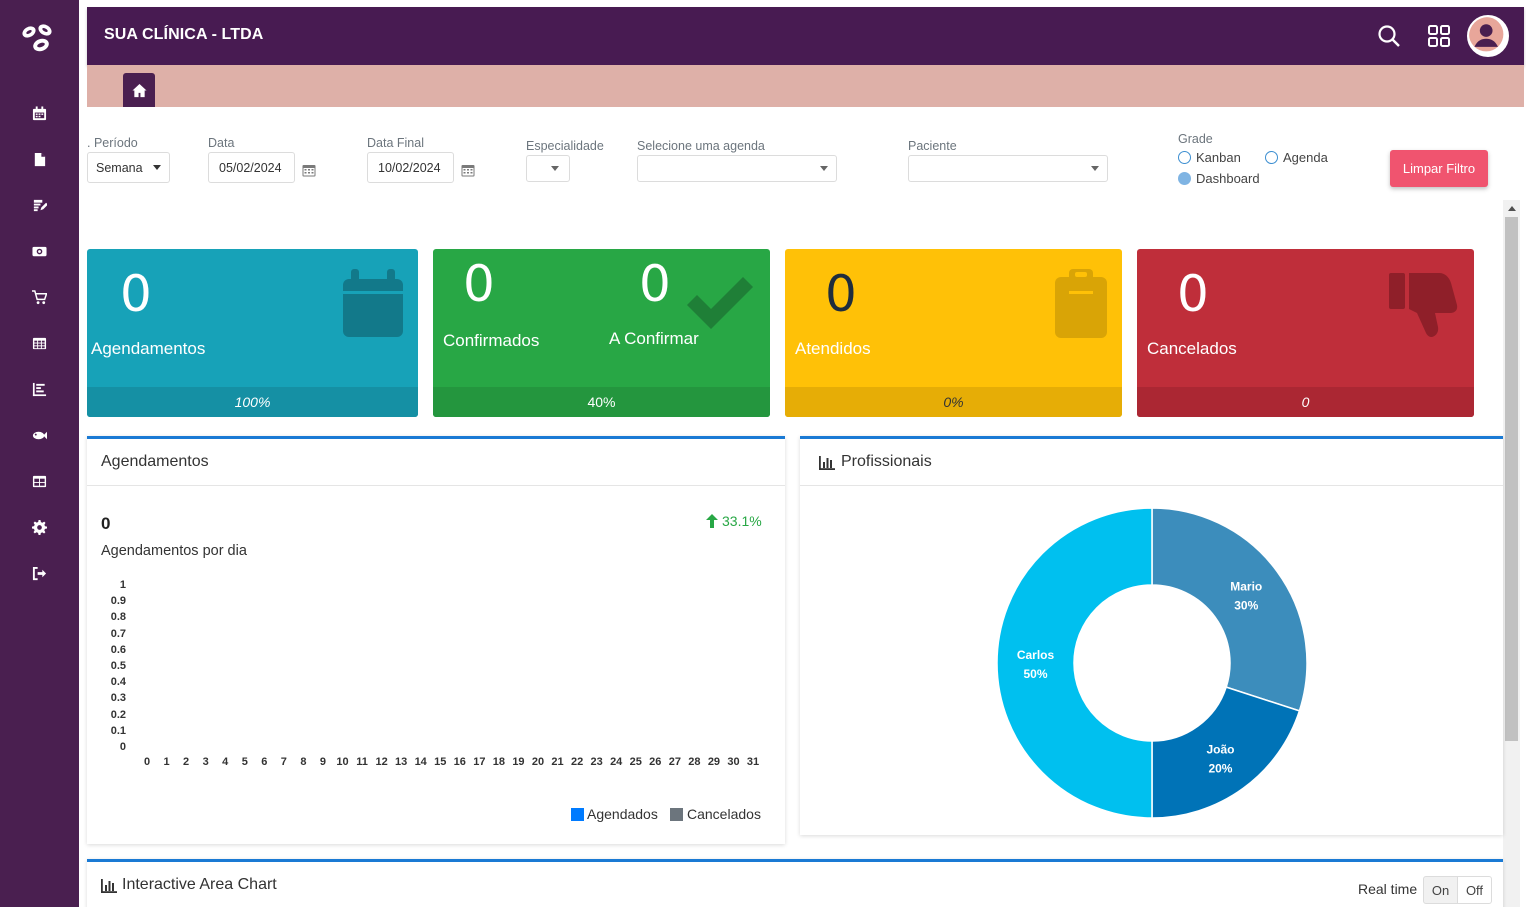  Describe the element at coordinates (205, 762) in the screenshot. I see `x-tick-label: 3` at that location.